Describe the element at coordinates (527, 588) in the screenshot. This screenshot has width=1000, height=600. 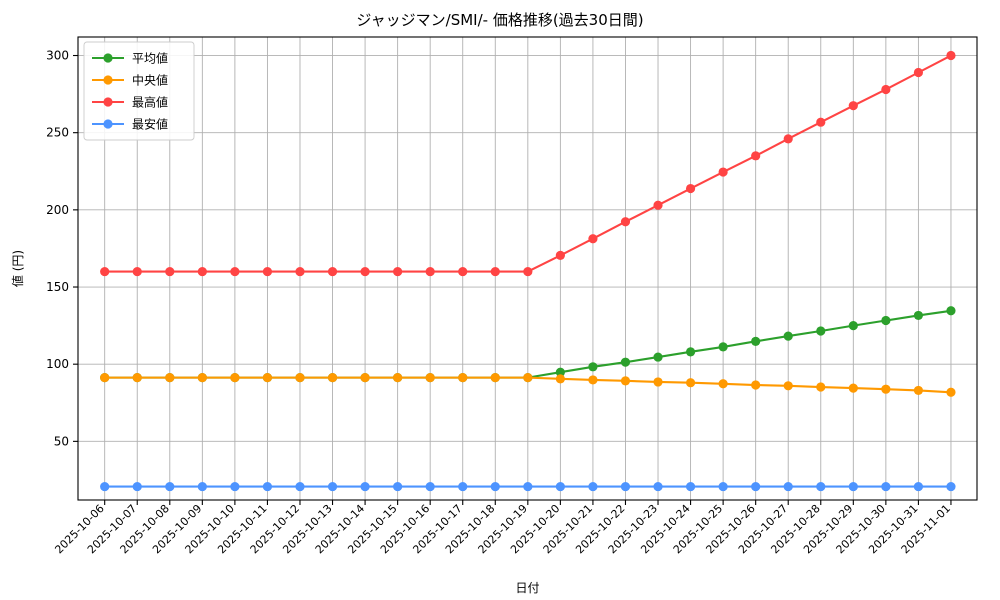
I see `x-axis-label: 日付` at that location.